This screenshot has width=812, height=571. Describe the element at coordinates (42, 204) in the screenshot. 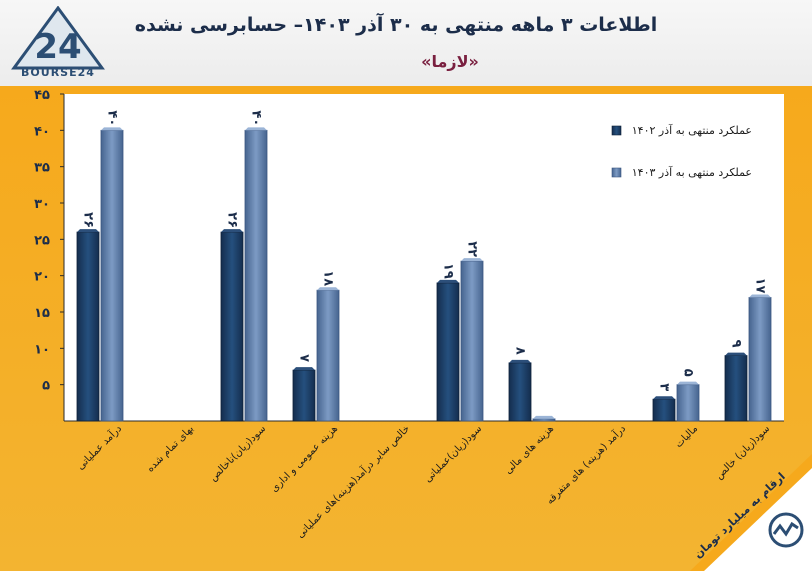

I see `y-tick-label: ۳۰` at that location.